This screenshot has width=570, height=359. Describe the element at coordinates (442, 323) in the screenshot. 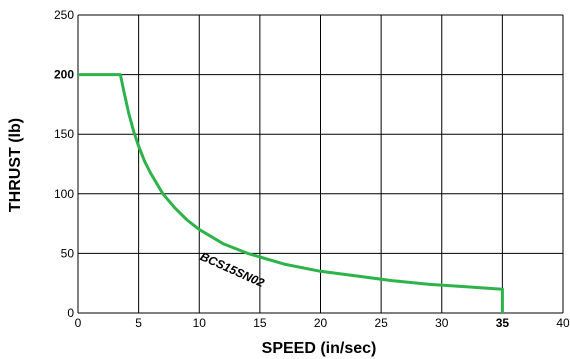

I see `x-tick-label: 30` at that location.